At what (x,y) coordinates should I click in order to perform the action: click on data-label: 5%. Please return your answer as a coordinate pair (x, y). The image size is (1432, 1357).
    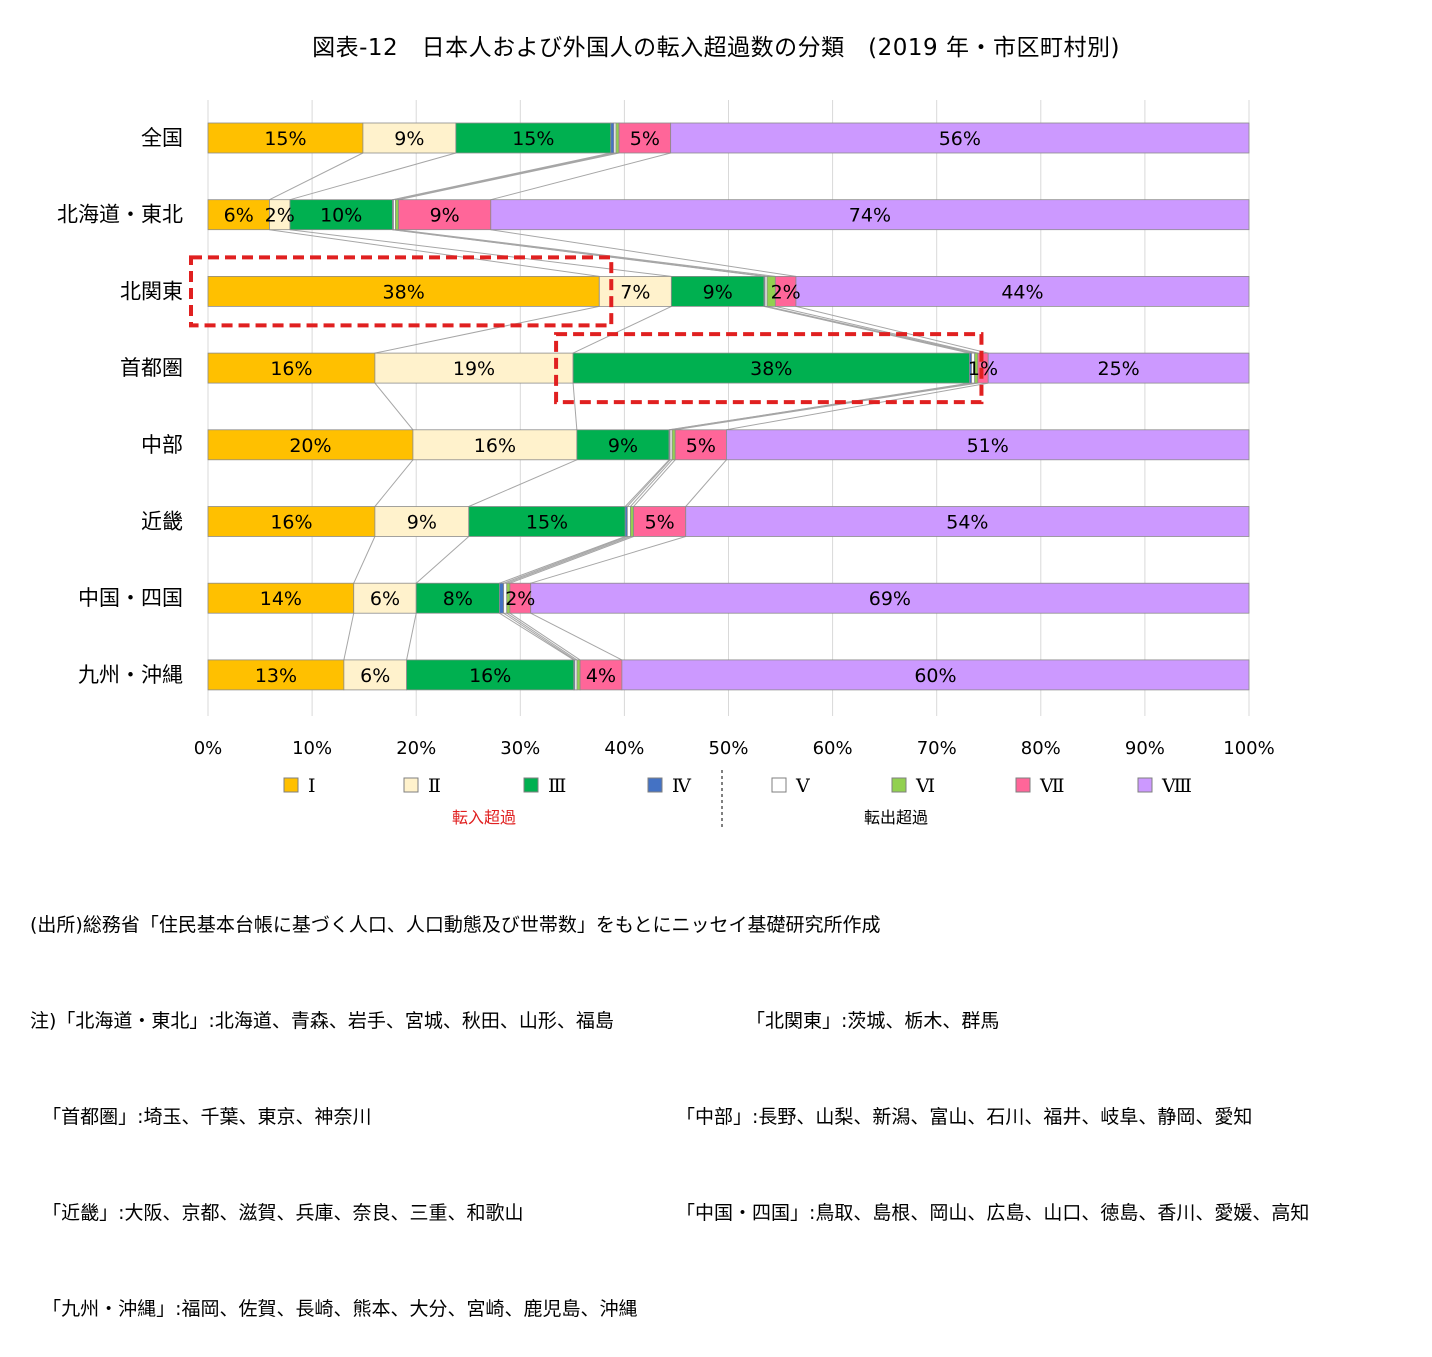
    Looking at the image, I should click on (660, 523).